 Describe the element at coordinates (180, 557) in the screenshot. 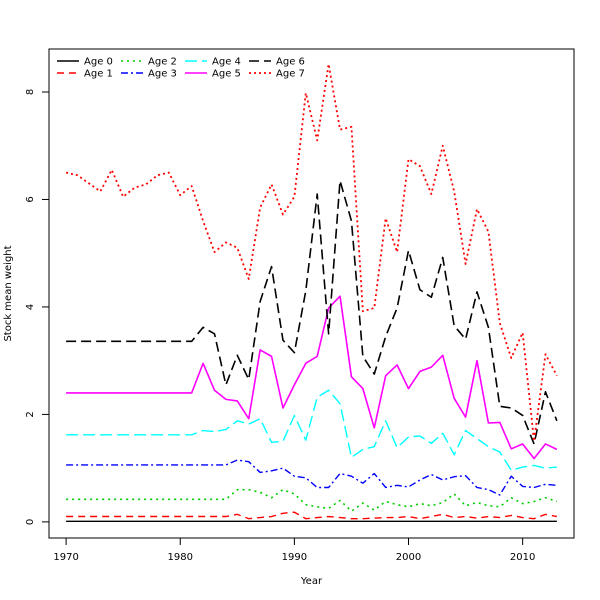

I see `x-tick-label: 1980` at that location.